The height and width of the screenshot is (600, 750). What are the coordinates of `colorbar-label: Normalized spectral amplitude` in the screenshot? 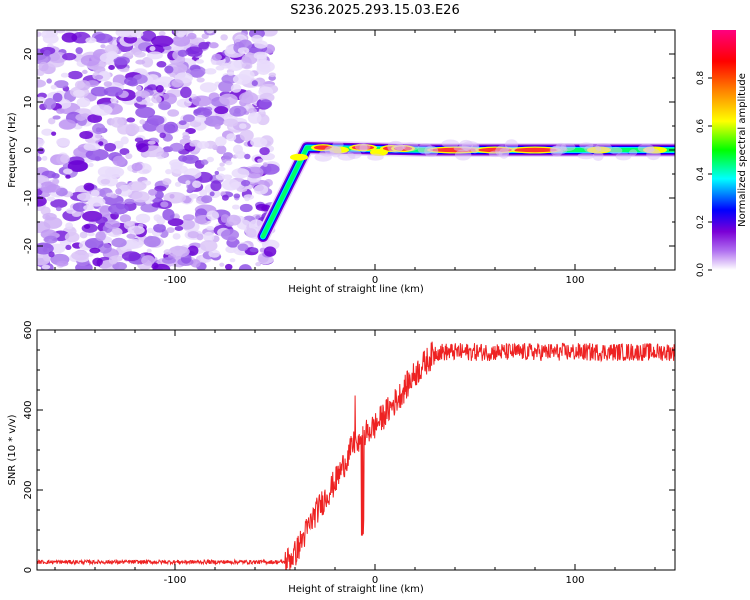 It's located at (742, 150).